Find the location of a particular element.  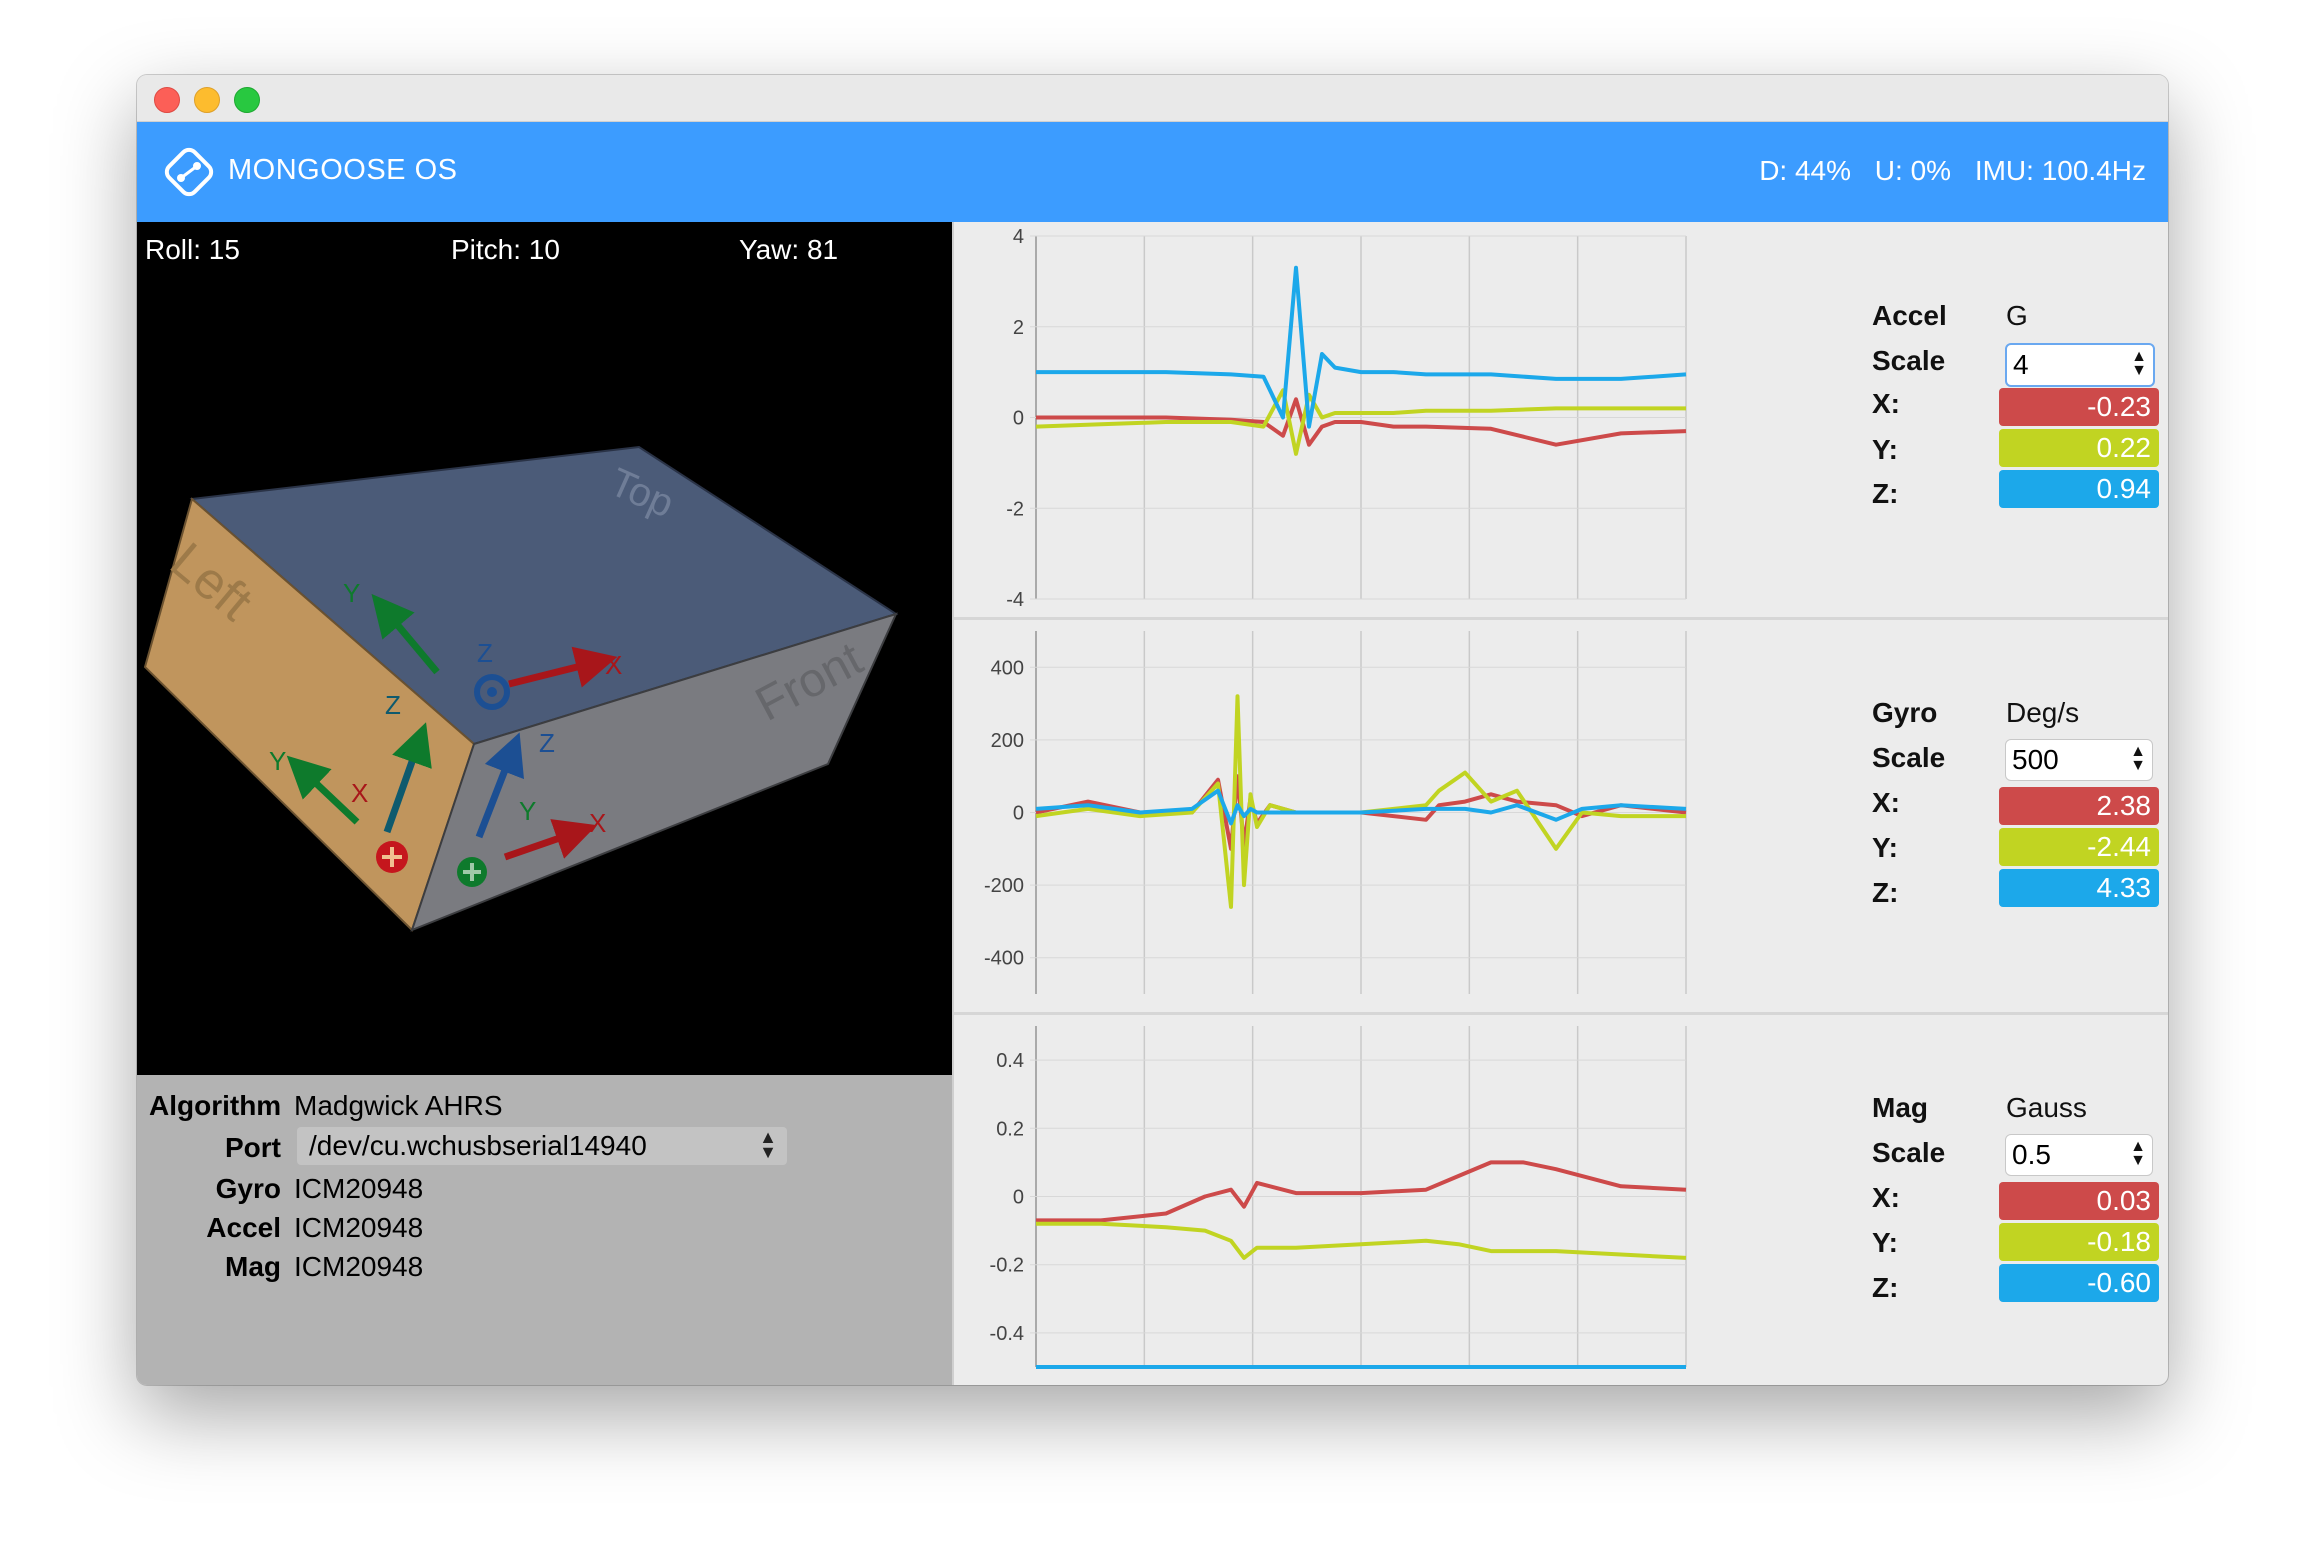

accel-x-value: -0.23 is located at coordinates (2079, 407).